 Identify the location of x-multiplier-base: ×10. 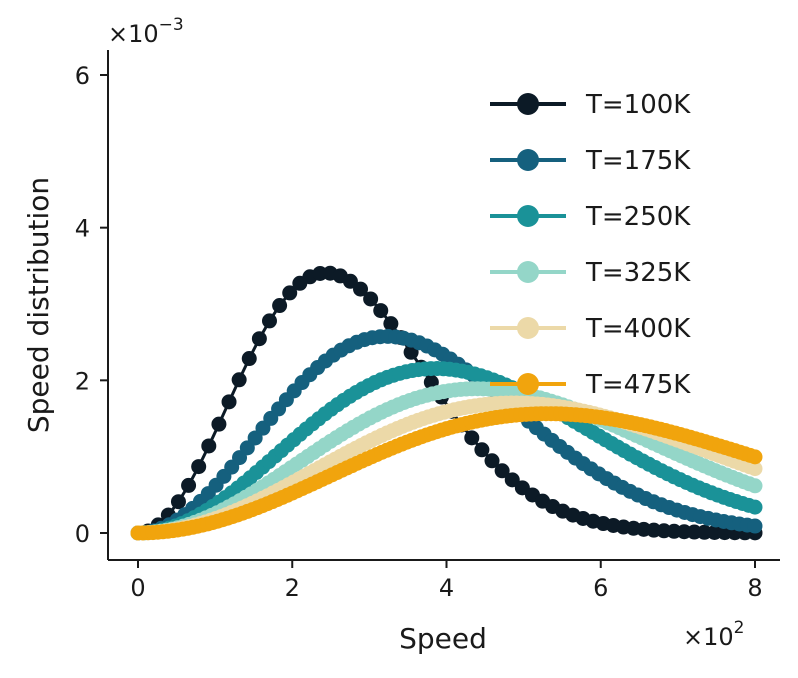
(708, 637).